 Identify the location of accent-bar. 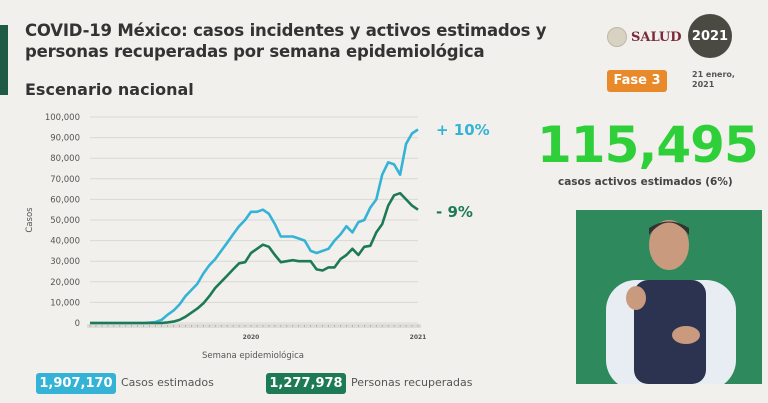
(4, 60).